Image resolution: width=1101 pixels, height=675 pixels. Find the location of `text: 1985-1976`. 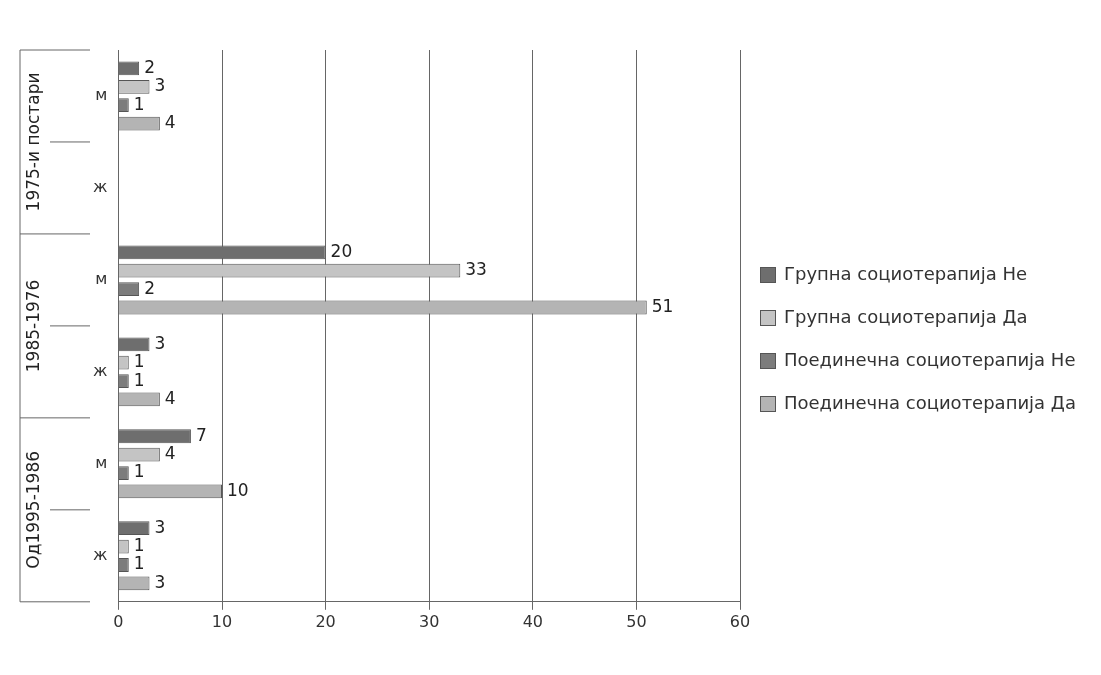

text: 1985-1976 is located at coordinates (33, 326).